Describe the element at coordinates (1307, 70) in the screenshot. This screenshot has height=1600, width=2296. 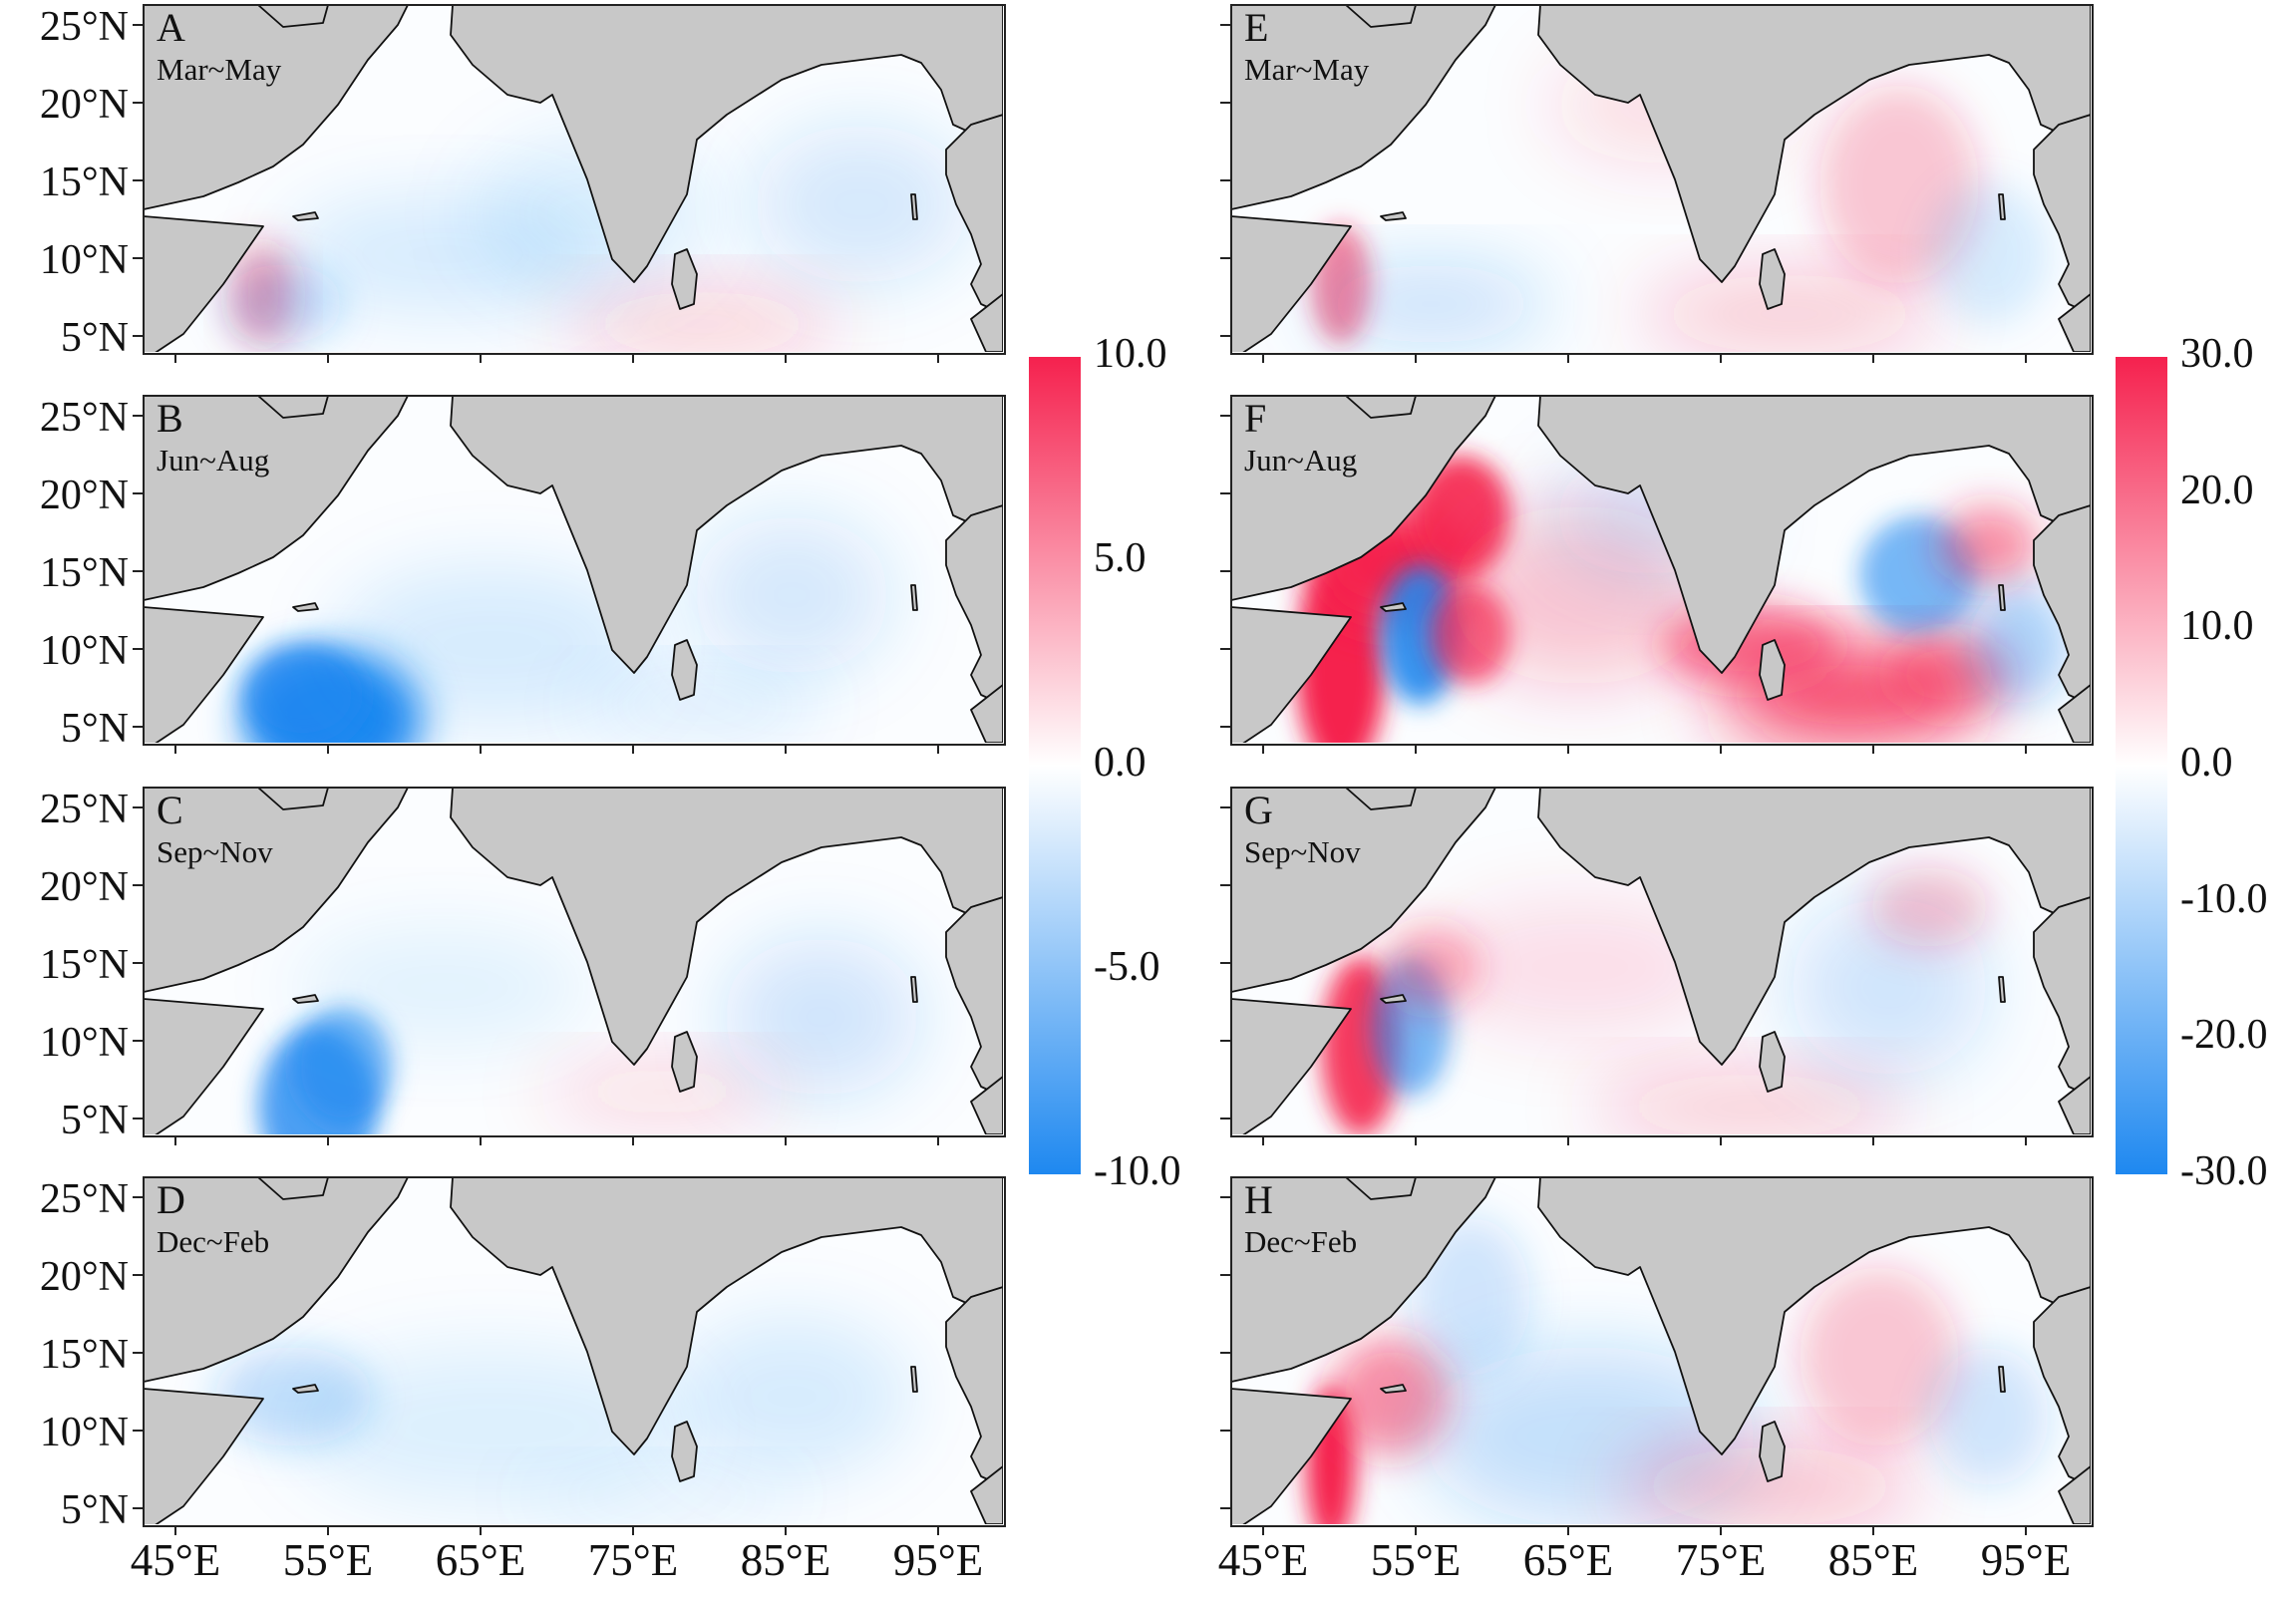
I see `panel-season: Mar~May` at that location.